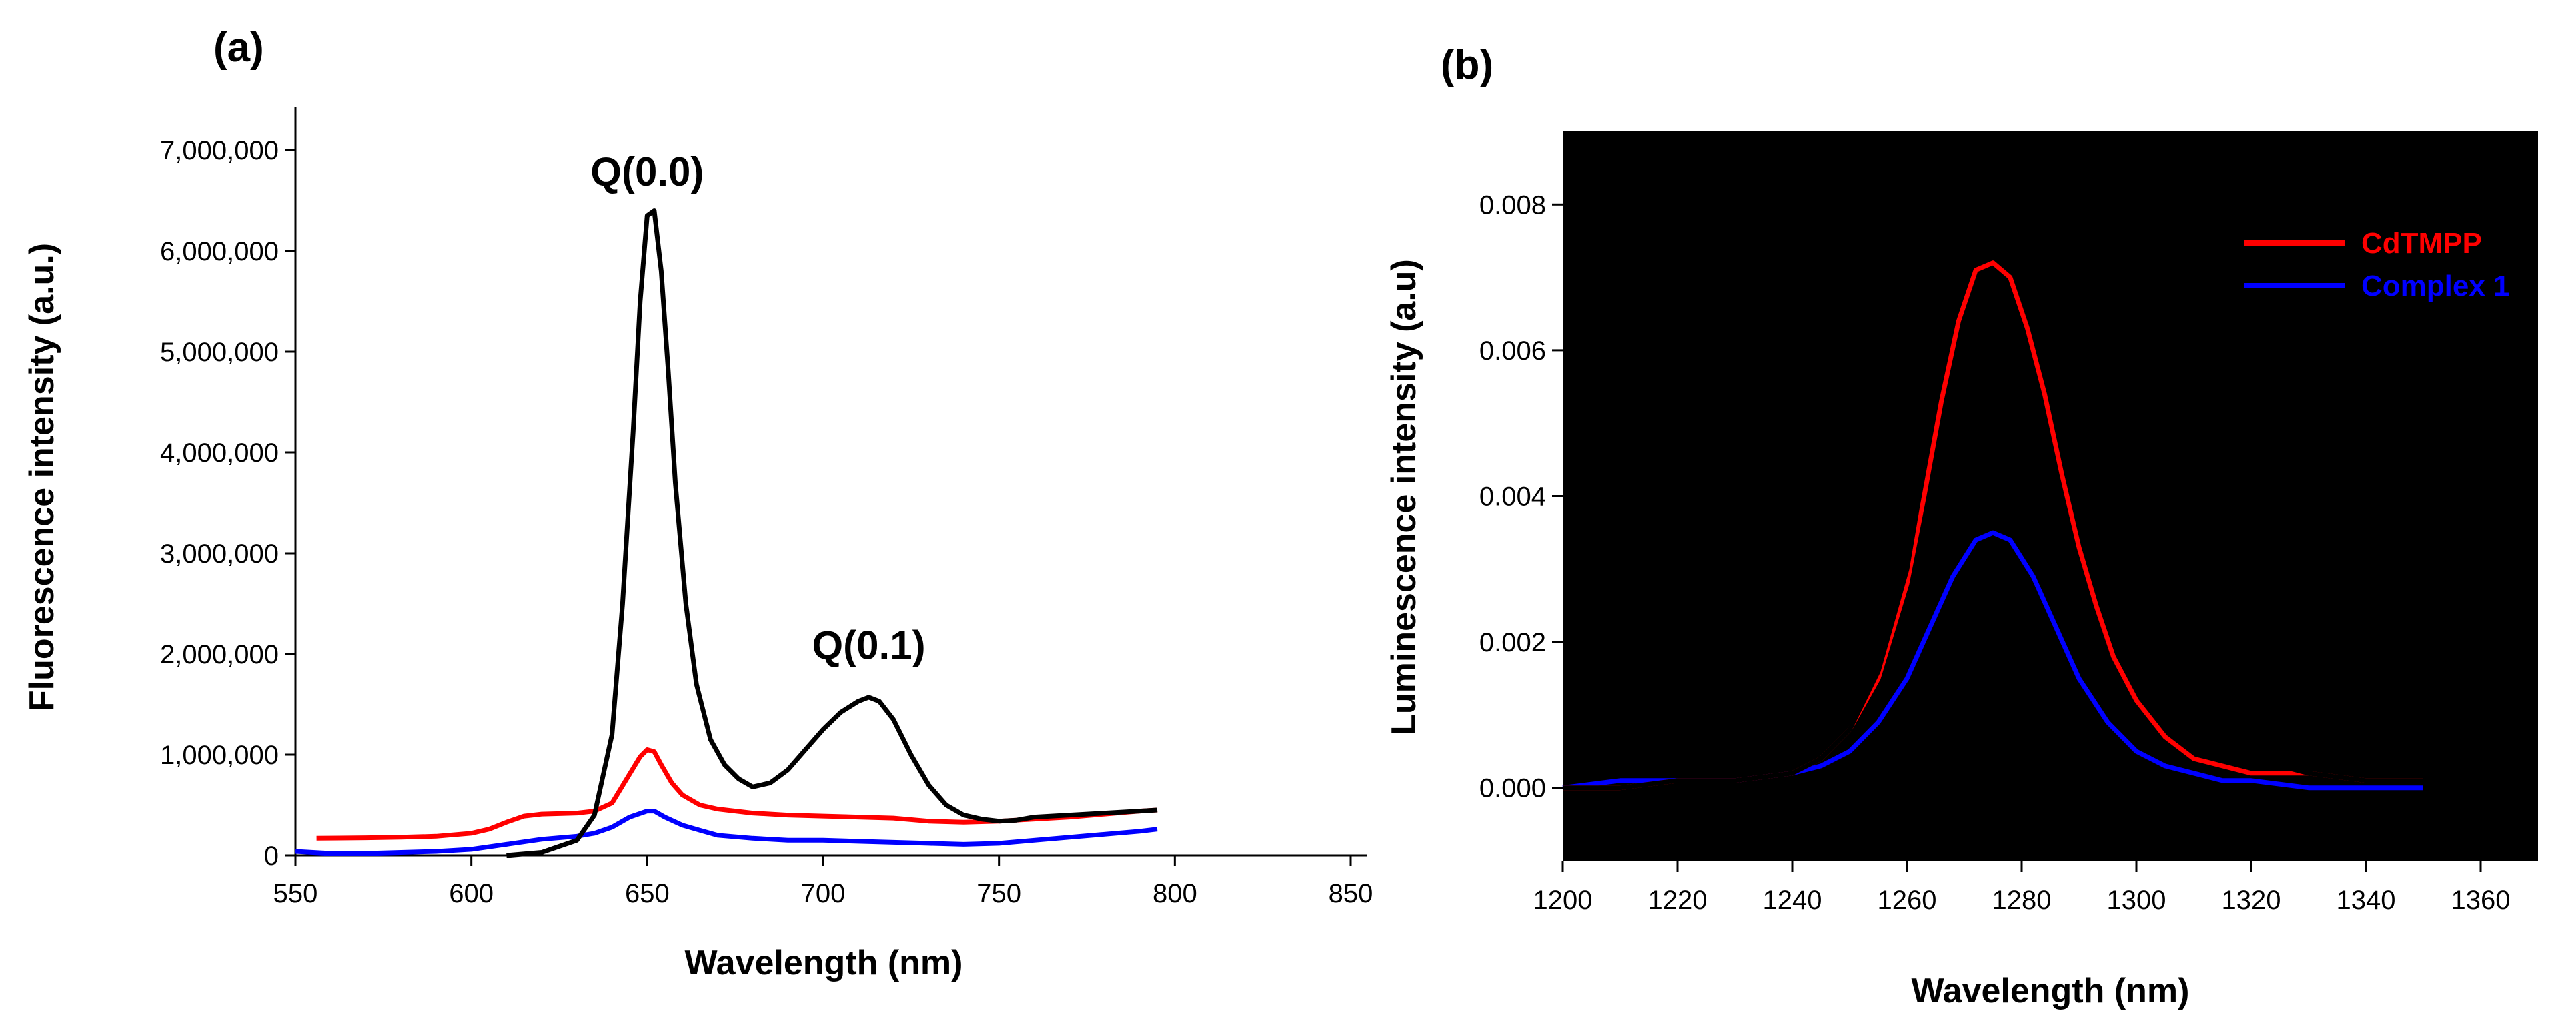 The width and height of the screenshot is (2576, 1025). I want to click on panel-b-y-tick-label: 0.006, so click(1512, 351).